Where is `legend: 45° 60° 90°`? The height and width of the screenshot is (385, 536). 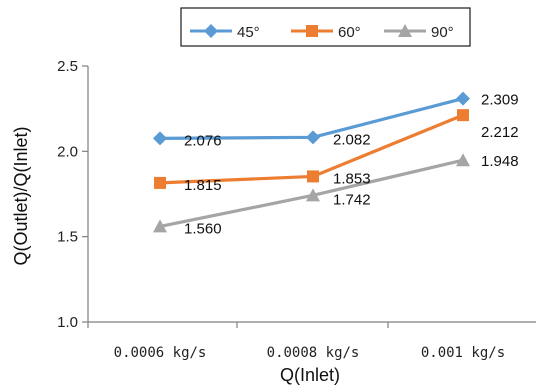
legend: 45° 60° 90° is located at coordinates (325, 27).